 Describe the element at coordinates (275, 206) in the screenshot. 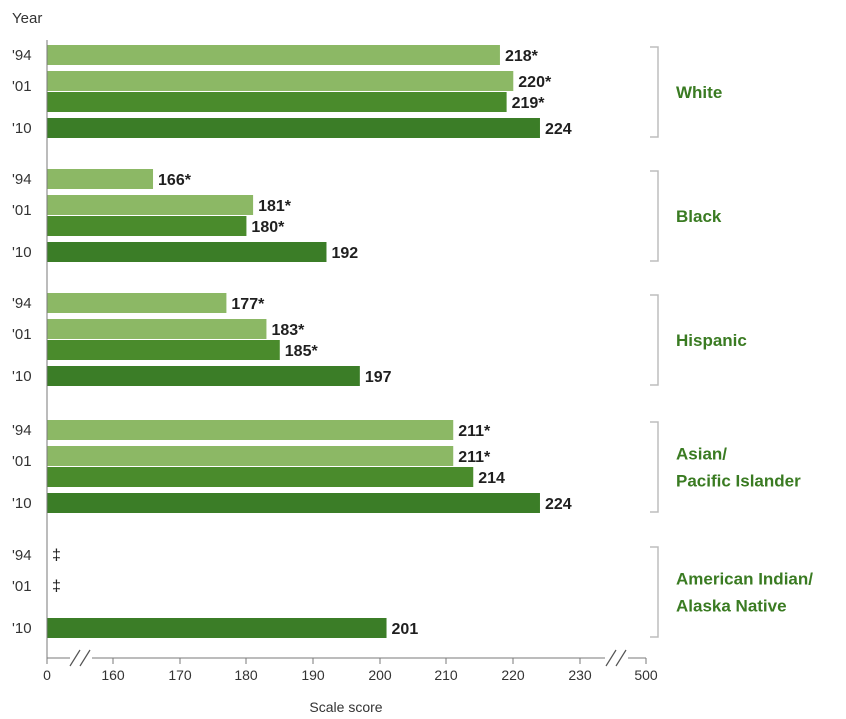

I see `bar-value-label: 181*` at that location.